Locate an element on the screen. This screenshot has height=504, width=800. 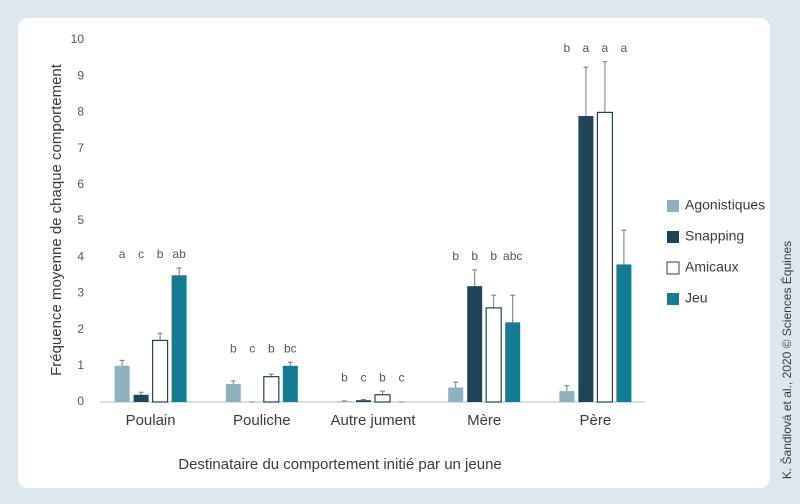
y-tick-label: 0 is located at coordinates (80, 401).